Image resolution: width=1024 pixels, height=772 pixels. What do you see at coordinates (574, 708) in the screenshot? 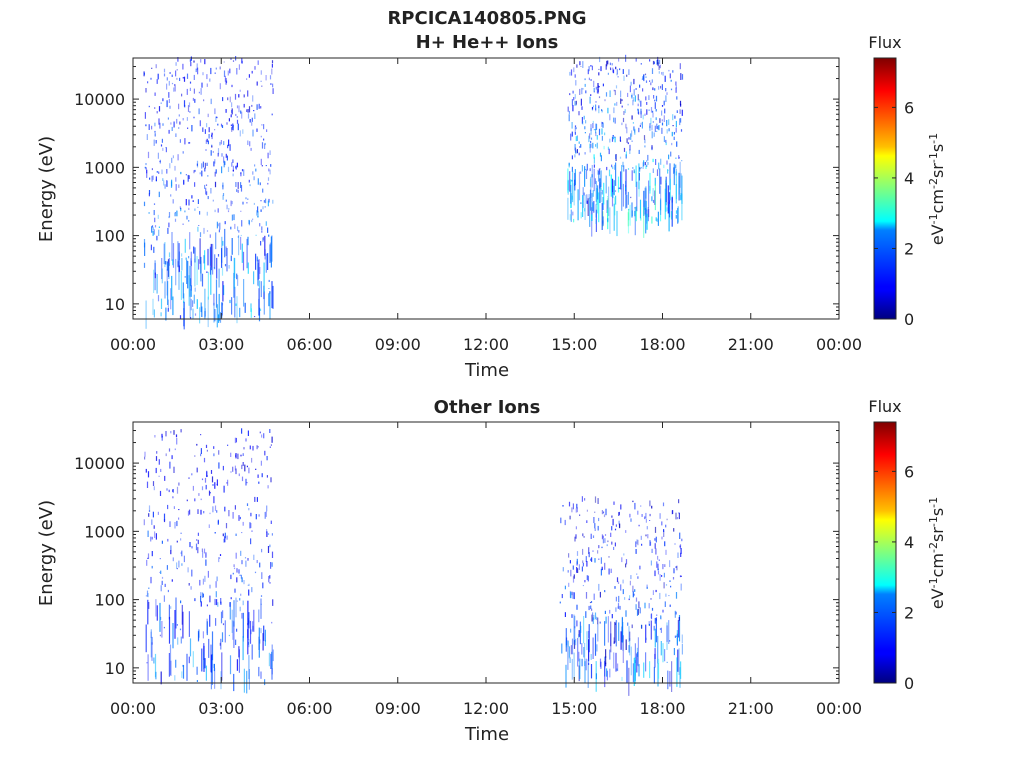
I see `x-tick-label: 15:00` at bounding box center [574, 708].